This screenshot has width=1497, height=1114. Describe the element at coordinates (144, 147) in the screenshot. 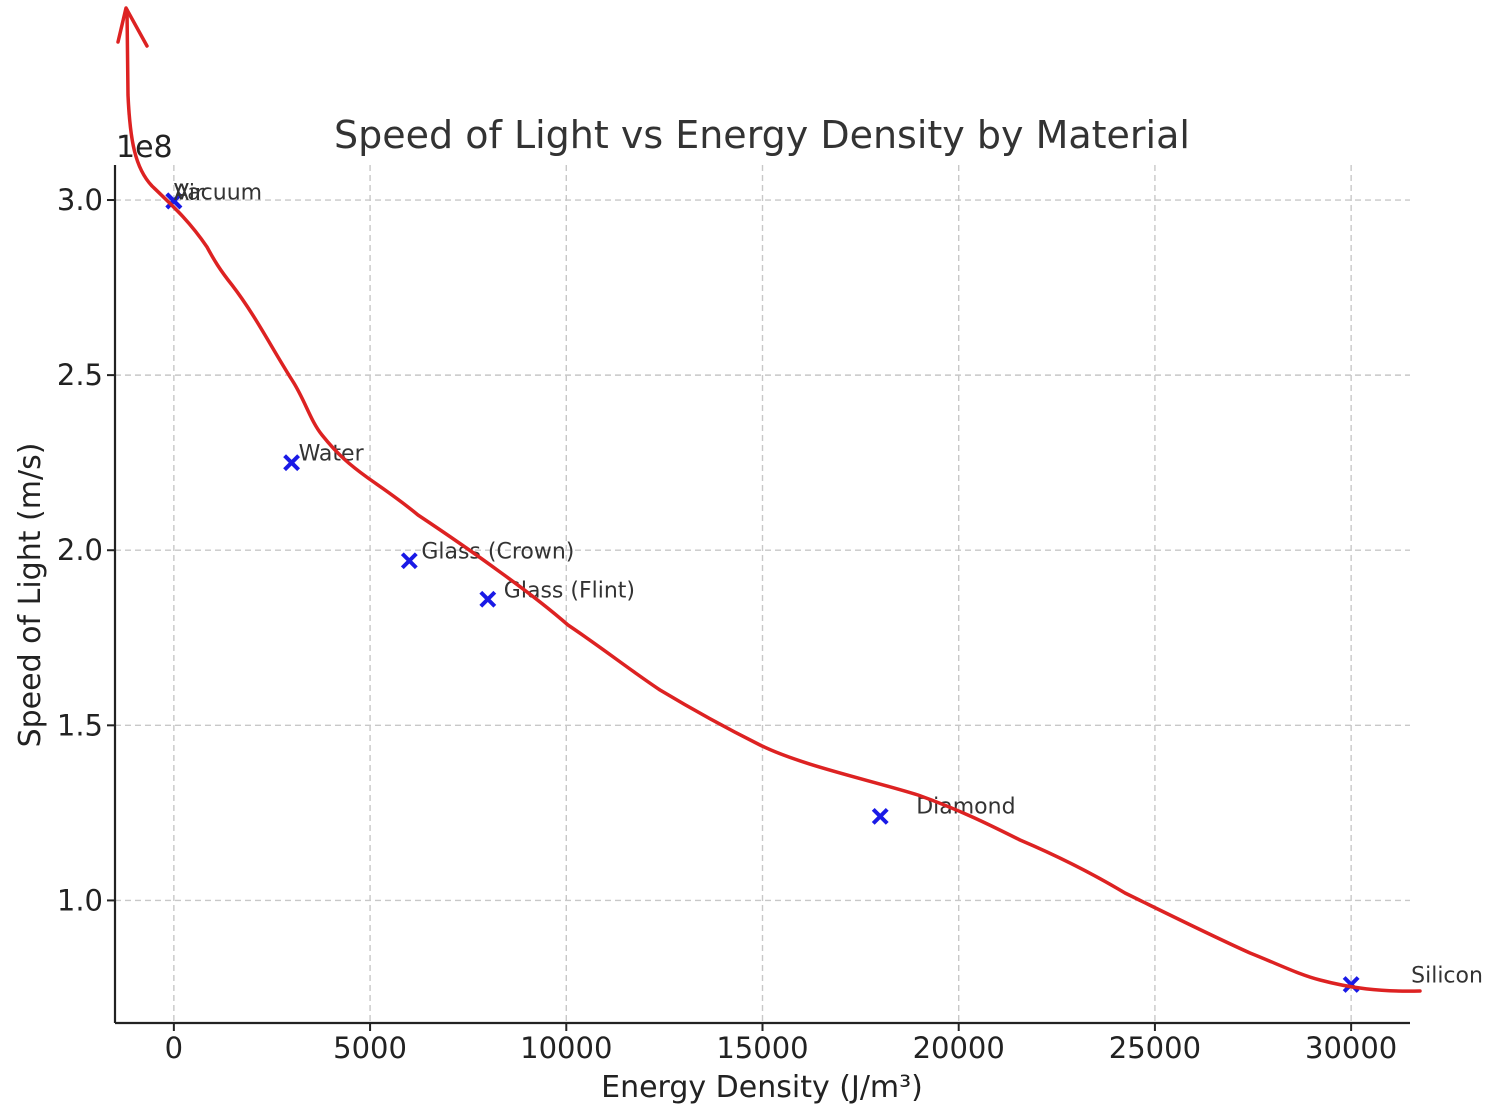

I see `y-axis-offset-label: 1e8` at that location.